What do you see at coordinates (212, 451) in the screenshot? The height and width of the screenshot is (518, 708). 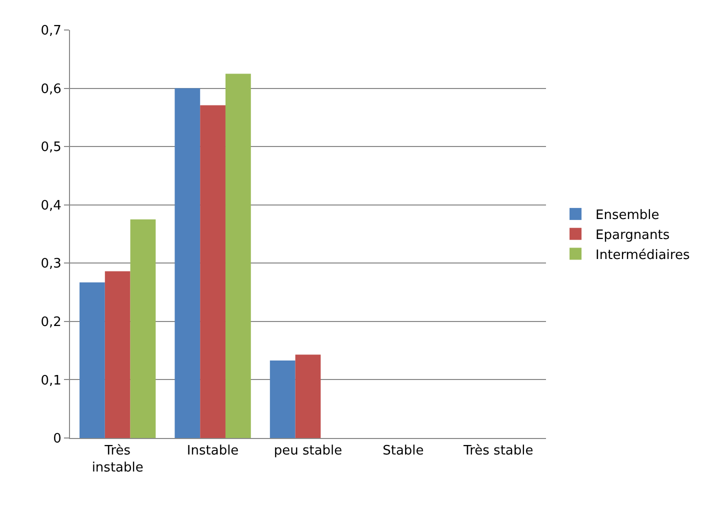 I see `x-tick-label: Instable` at bounding box center [212, 451].